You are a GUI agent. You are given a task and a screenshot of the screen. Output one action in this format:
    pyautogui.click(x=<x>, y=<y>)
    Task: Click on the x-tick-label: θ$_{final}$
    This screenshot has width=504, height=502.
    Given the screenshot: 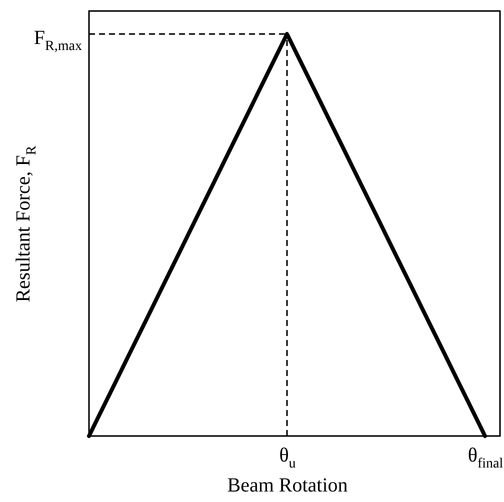 What is the action you would take?
    pyautogui.click(x=486, y=458)
    